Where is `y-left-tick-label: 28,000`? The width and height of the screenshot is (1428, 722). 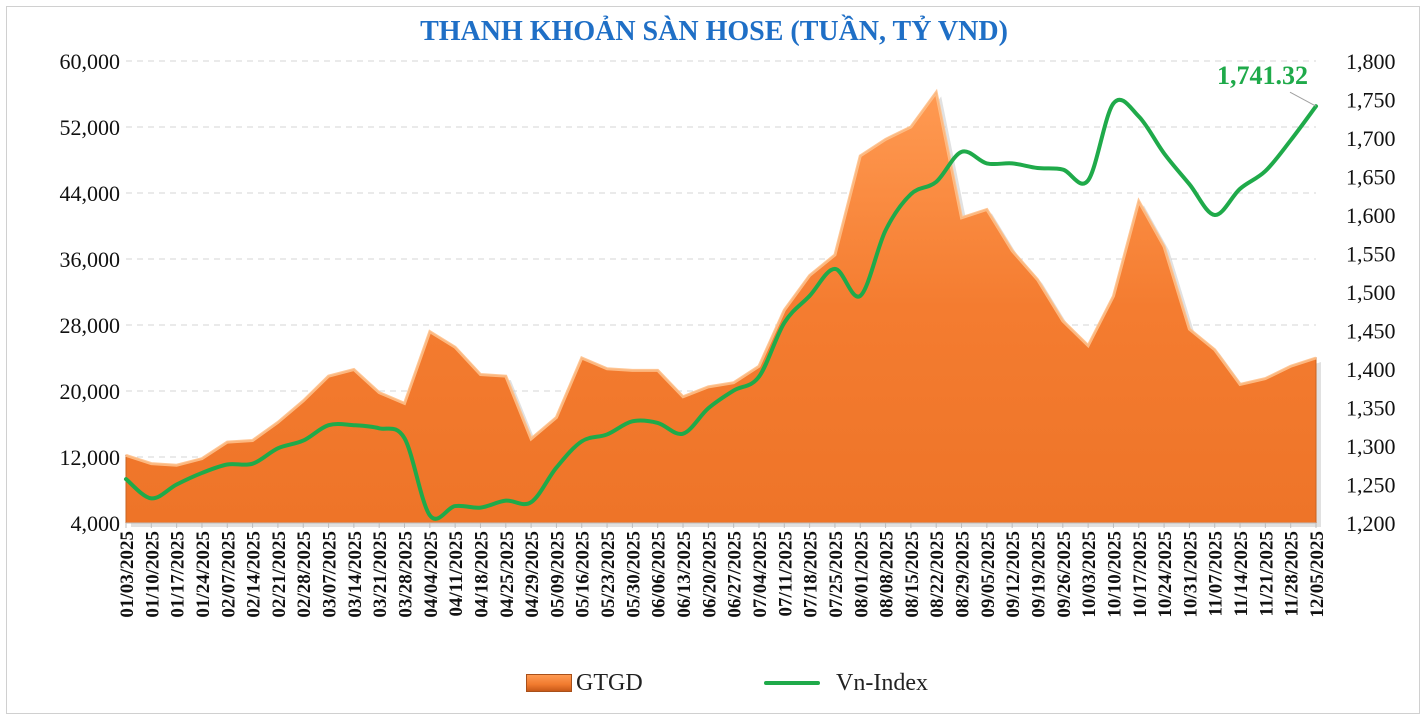 y-left-tick-label: 28,000 is located at coordinates (90, 325).